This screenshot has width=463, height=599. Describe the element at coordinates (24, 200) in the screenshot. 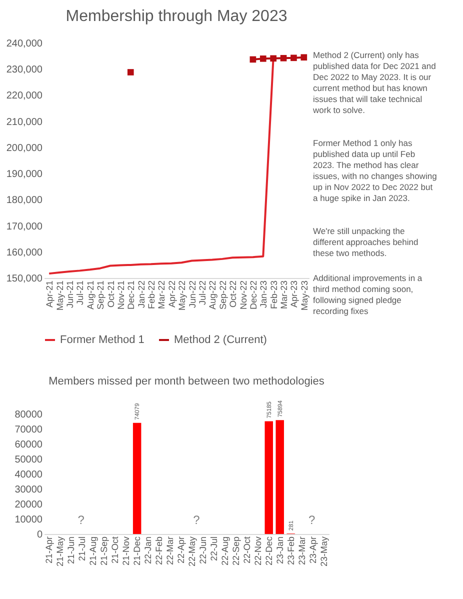

I see `y-tick-label: 180,000` at that location.